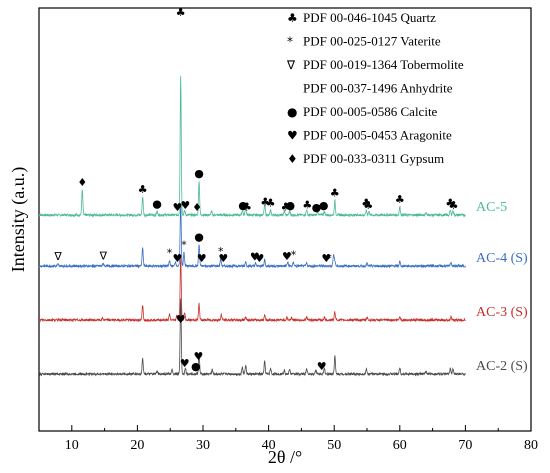 This screenshot has width=550, height=473. Describe the element at coordinates (369, 17) in the screenshot. I see `legend-label: PDF 00-046-1045 Quartz` at that location.